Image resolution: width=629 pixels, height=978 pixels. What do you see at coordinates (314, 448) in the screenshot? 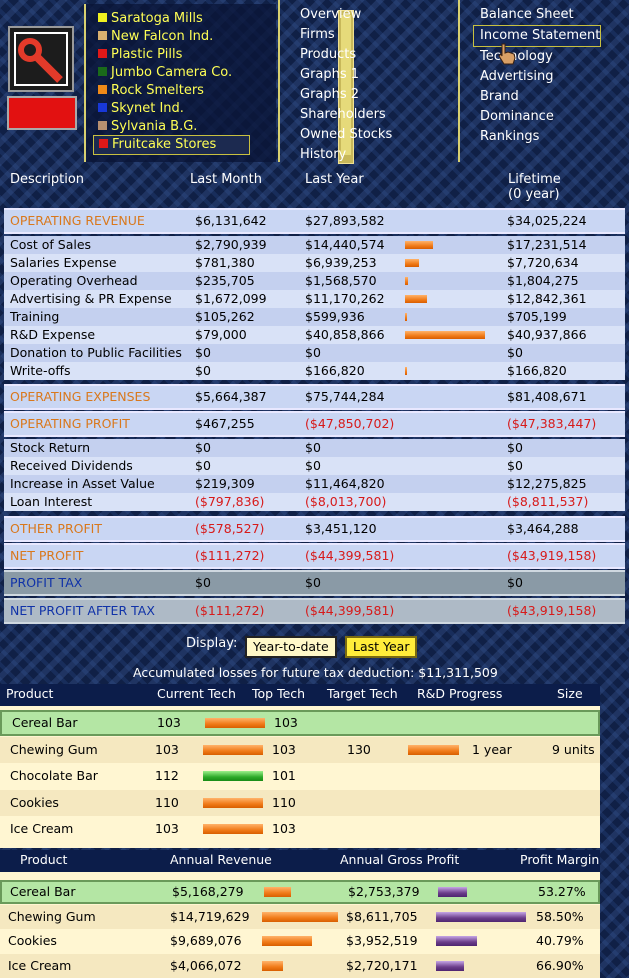
I see `row-stock-return: Stock Return $0 $0 $0` at bounding box center [314, 448].